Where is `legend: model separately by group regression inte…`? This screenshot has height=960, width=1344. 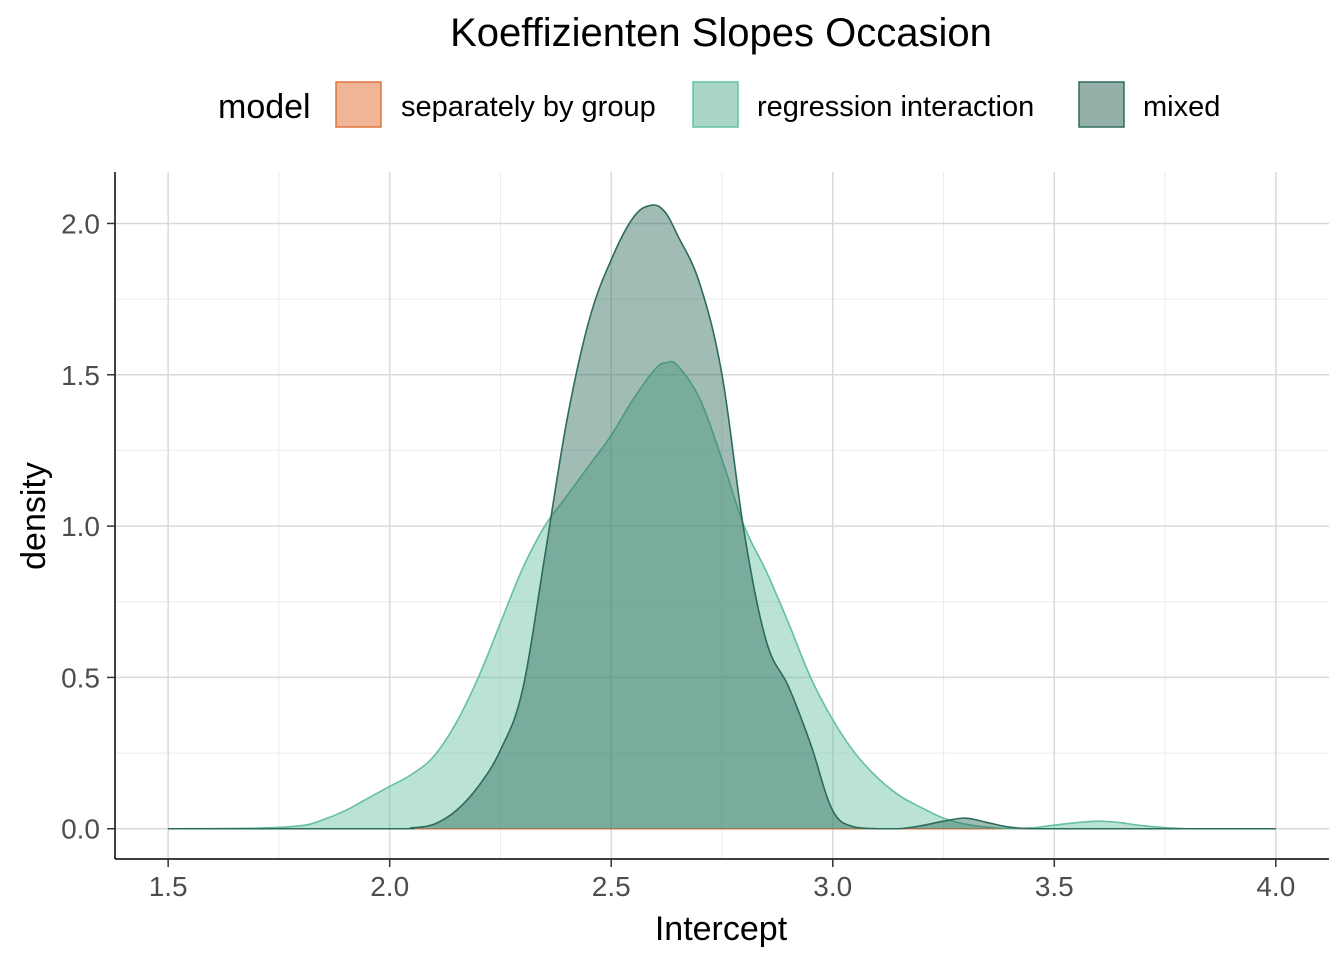
legend: model separately by group regression inte… is located at coordinates (719, 104).